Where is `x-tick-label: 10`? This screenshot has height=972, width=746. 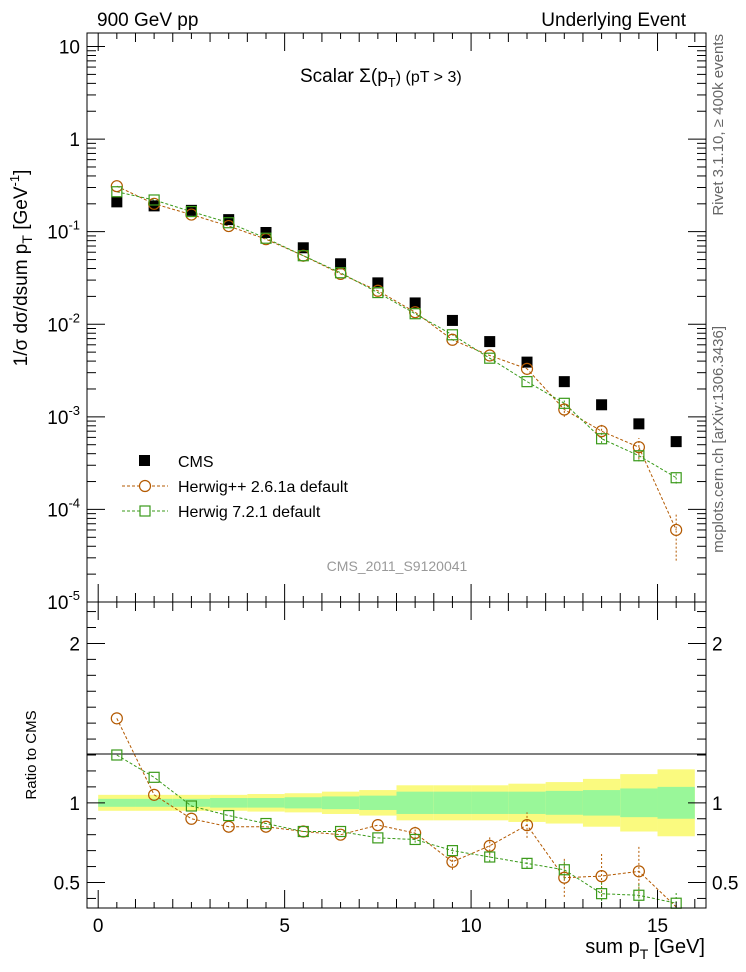 x-tick-label: 10 is located at coordinates (471, 926).